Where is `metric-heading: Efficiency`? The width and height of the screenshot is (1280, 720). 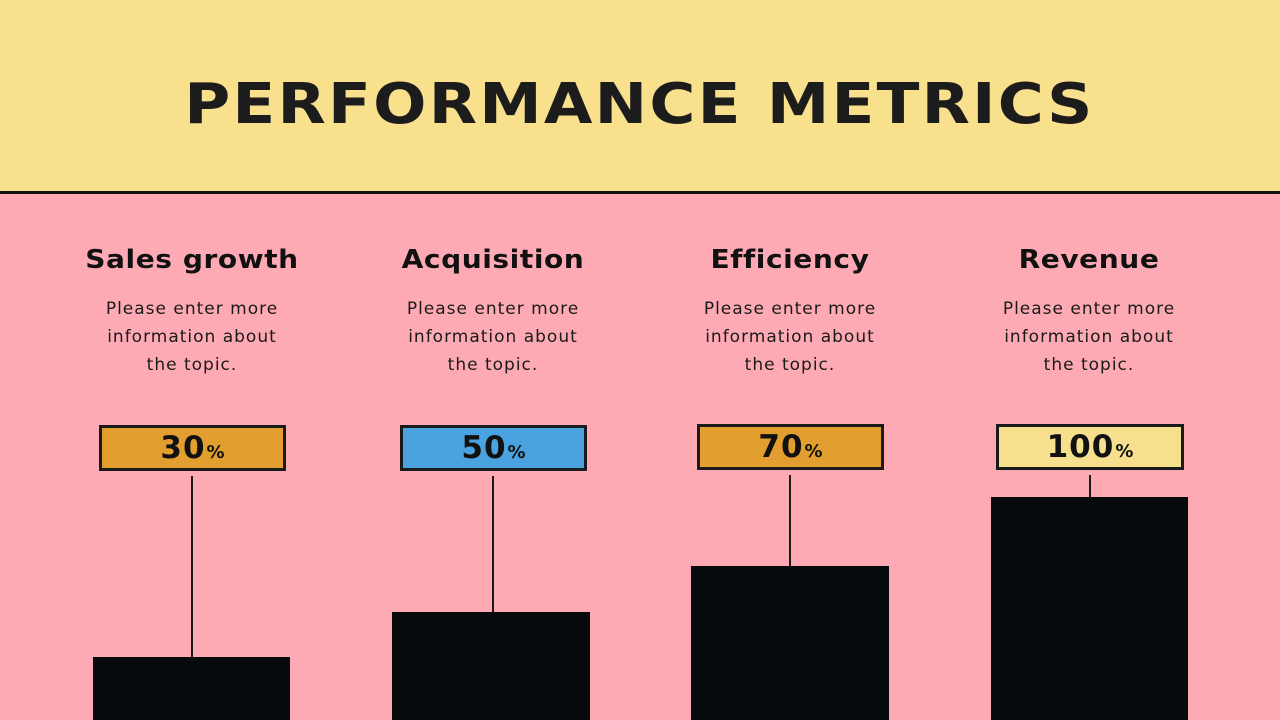
metric-heading: Efficiency is located at coordinates (790, 260).